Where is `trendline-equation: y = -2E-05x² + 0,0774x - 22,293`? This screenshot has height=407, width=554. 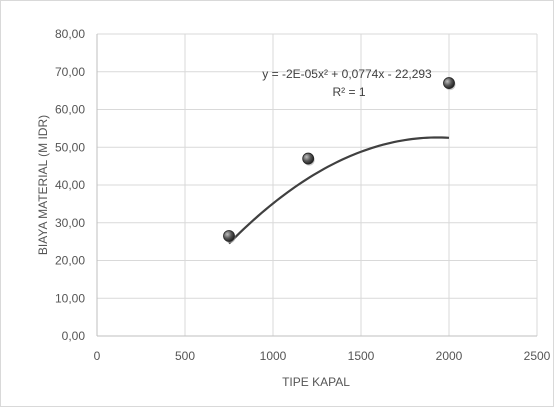 trendline-equation: y = -2E-05x² + 0,0774x - 22,293 is located at coordinates (347, 74).